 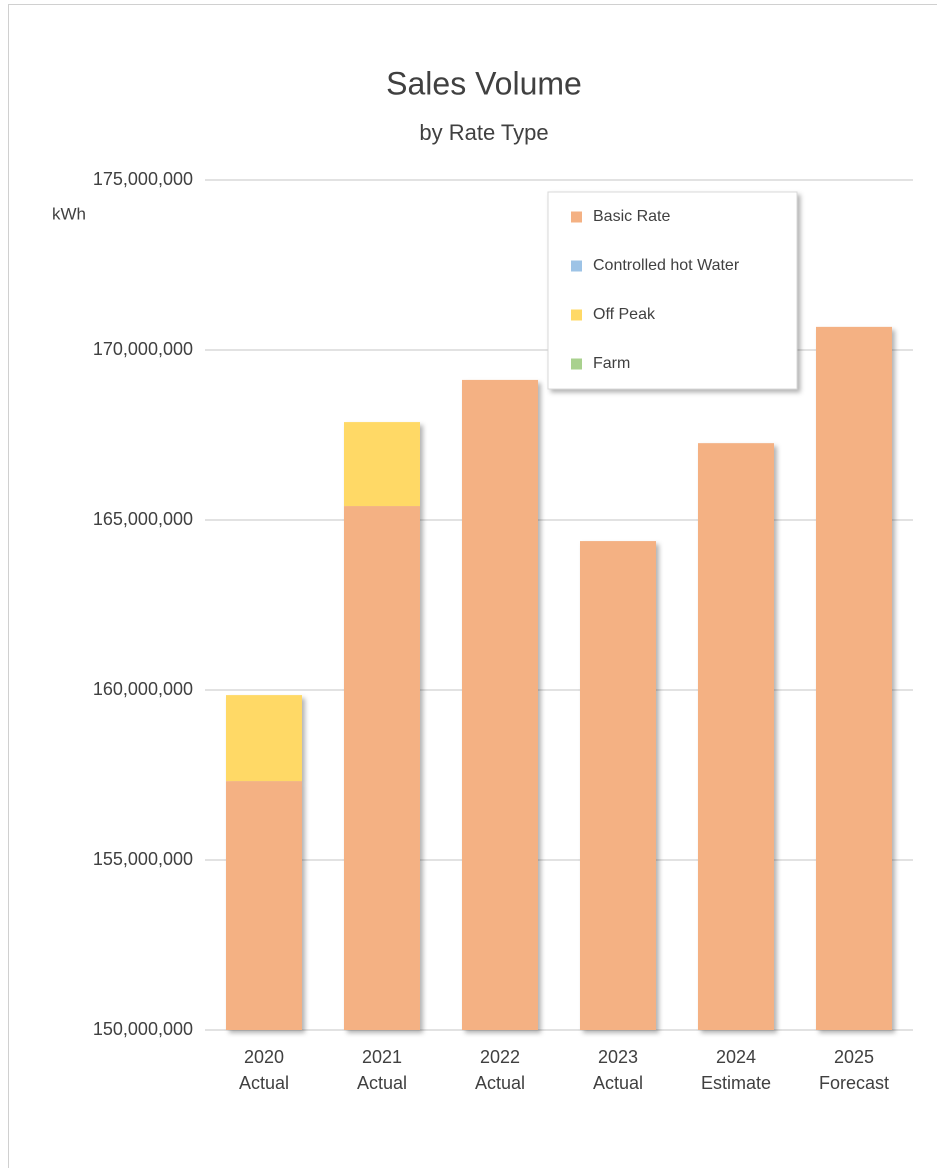 I want to click on x-tick-label: 2020, so click(x=264, y=1057).